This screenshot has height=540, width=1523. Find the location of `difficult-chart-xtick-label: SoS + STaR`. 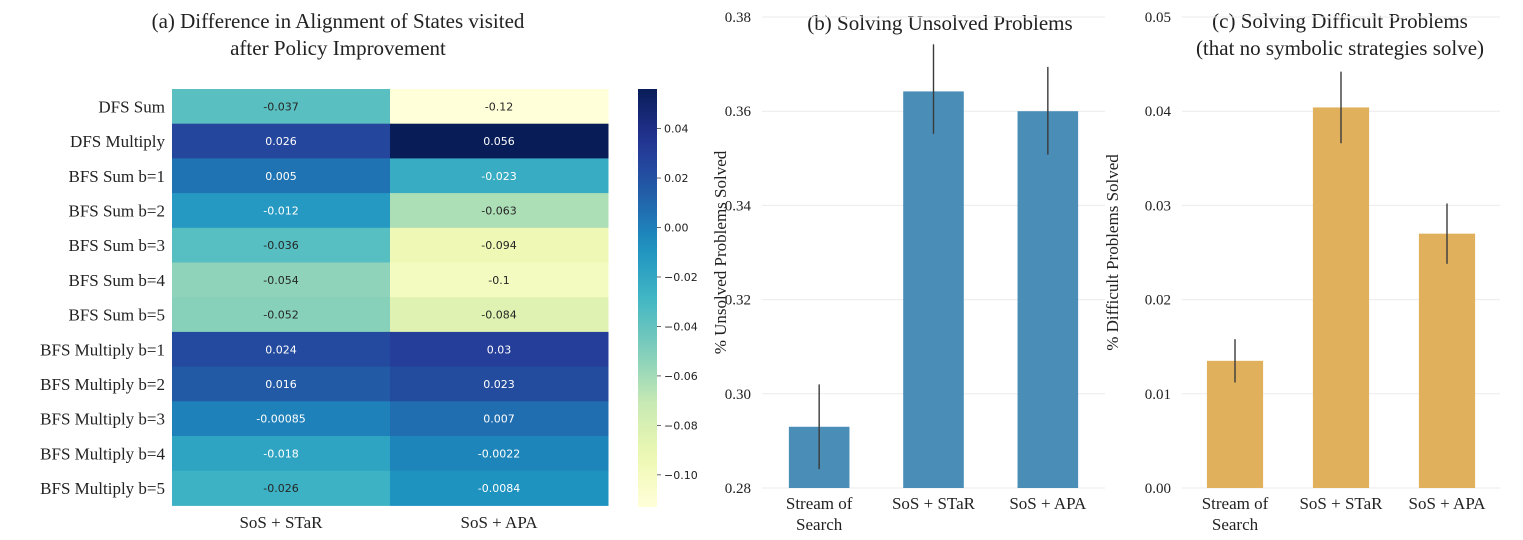

difficult-chart-xtick-label: SoS + STaR is located at coordinates (1341, 503).